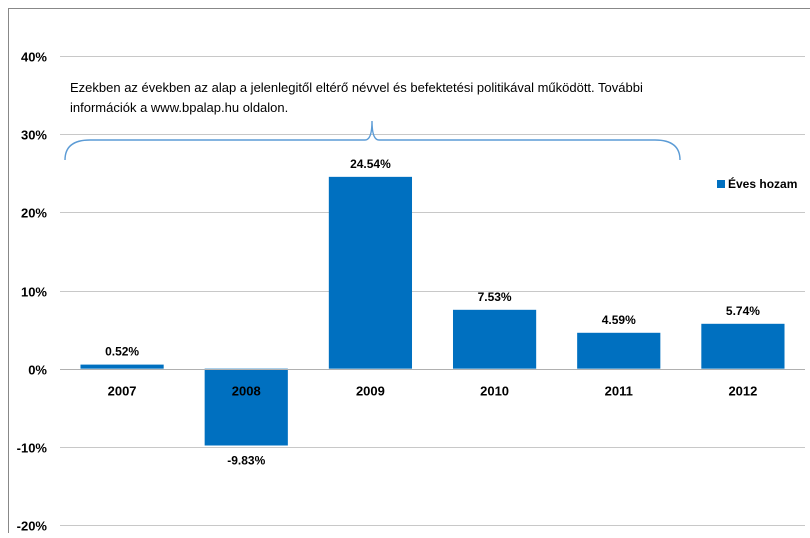 Image resolution: width=810 pixels, height=538 pixels. Describe the element at coordinates (742, 391) in the screenshot. I see `x-tick-label-2012: 2012` at that location.